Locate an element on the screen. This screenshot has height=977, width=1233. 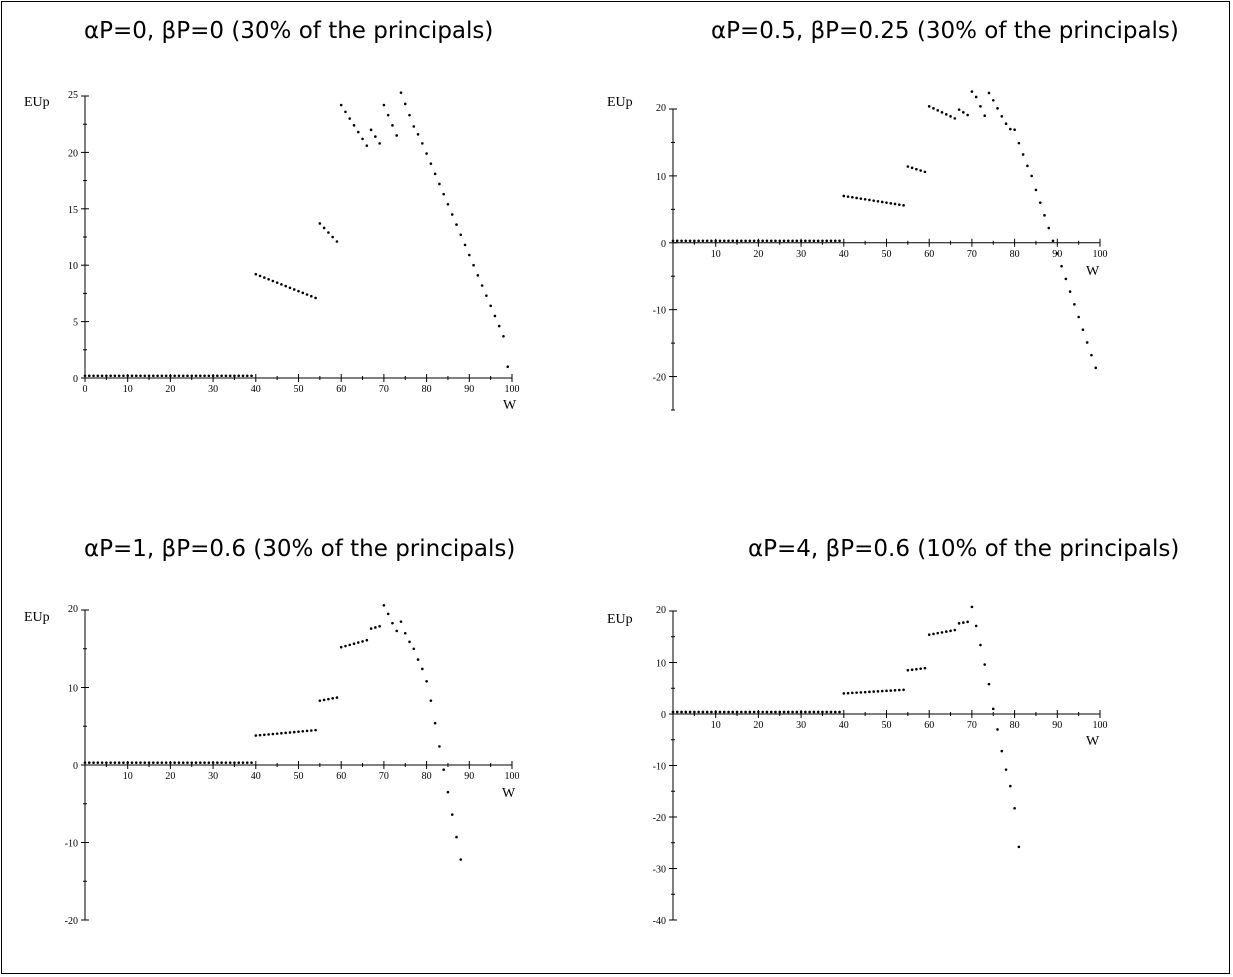
x-tick-label: 60 is located at coordinates (929, 725).